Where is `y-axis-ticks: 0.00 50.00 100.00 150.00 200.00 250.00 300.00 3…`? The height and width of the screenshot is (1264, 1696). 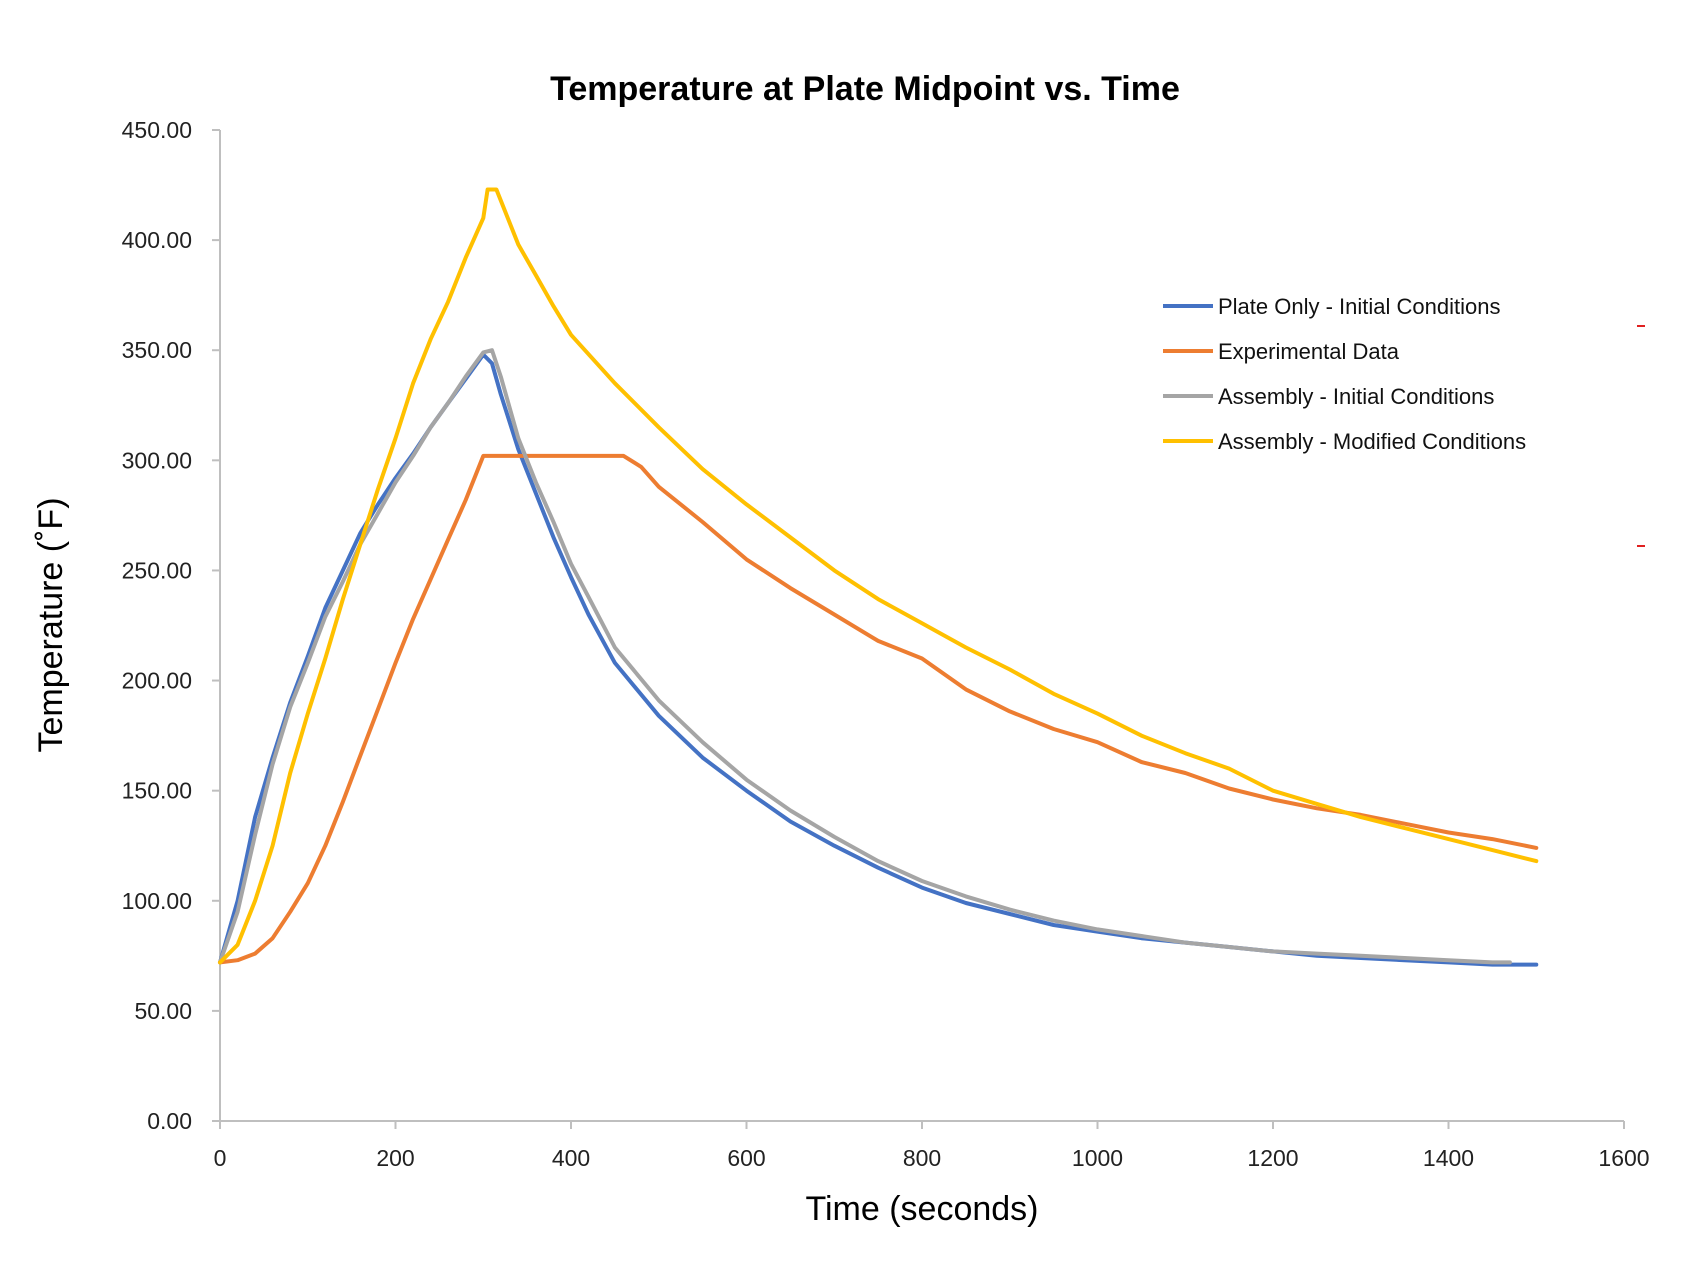 y-axis-ticks: 0.00 50.00 100.00 150.00 200.00 250.00 300.00 3… is located at coordinates (171, 625).